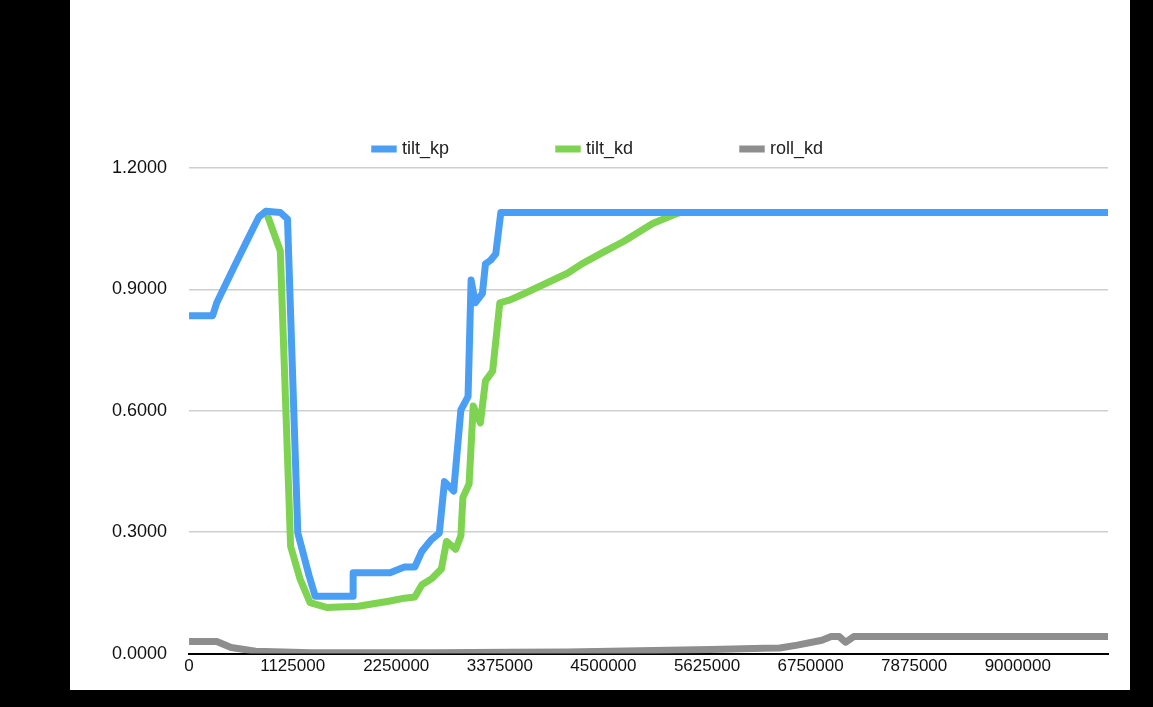 The width and height of the screenshot is (1153, 707). I want to click on x-tick-label: 4500000, so click(603, 666).